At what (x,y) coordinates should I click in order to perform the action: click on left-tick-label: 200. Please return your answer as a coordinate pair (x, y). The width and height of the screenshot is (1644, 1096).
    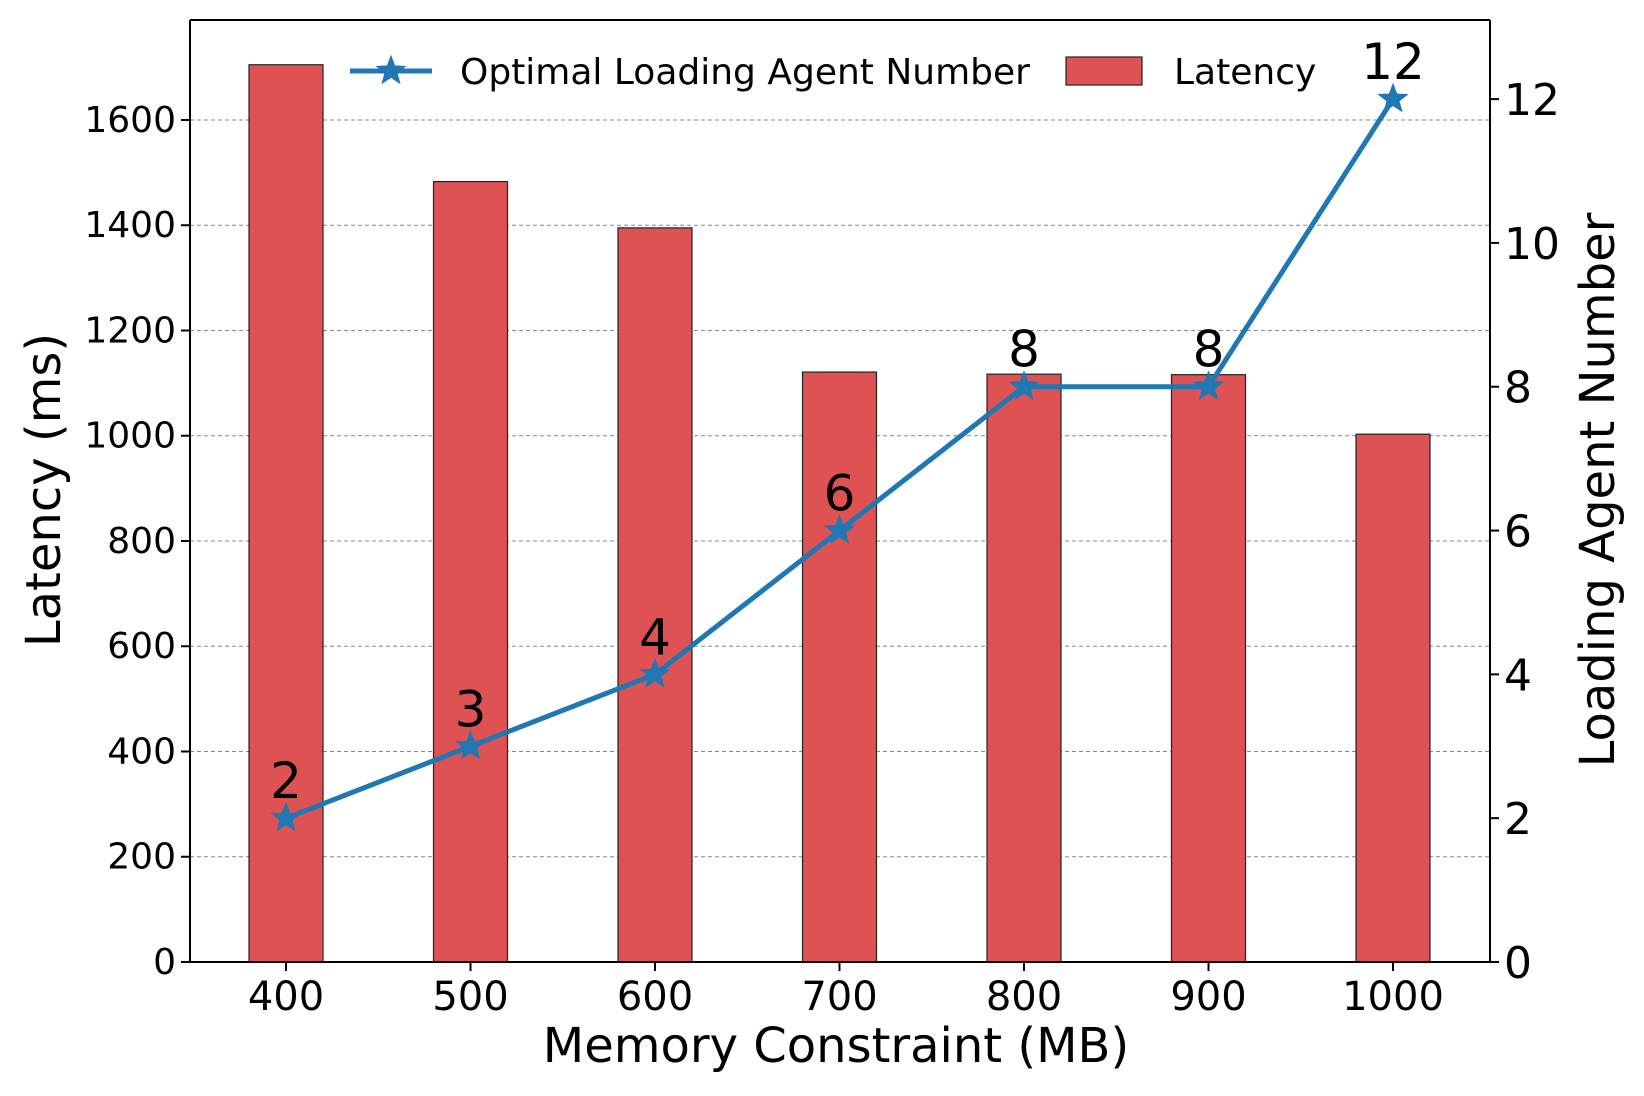
    Looking at the image, I should click on (141, 857).